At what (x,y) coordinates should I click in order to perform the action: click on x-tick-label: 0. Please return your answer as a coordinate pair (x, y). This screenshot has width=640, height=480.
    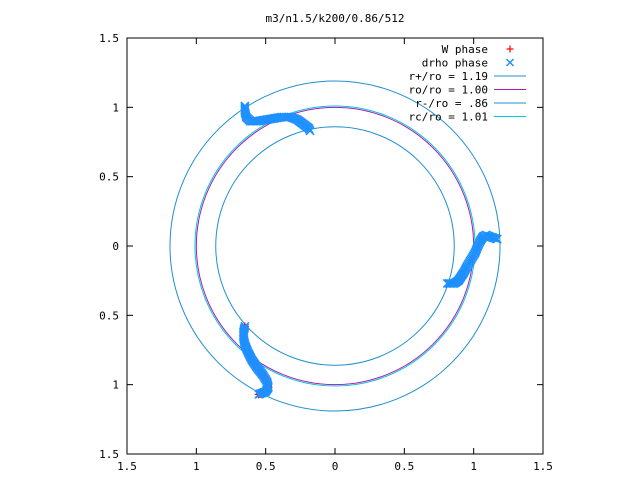
    Looking at the image, I should click on (335, 466).